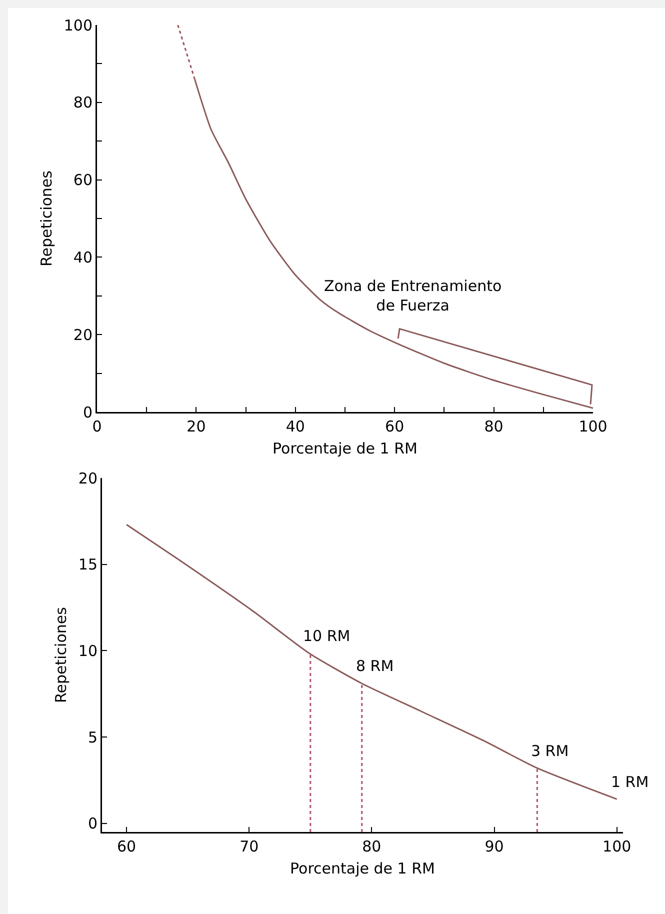 This screenshot has width=665, height=914. Describe the element at coordinates (494, 847) in the screenshot. I see `x-tick-label: 90` at that location.